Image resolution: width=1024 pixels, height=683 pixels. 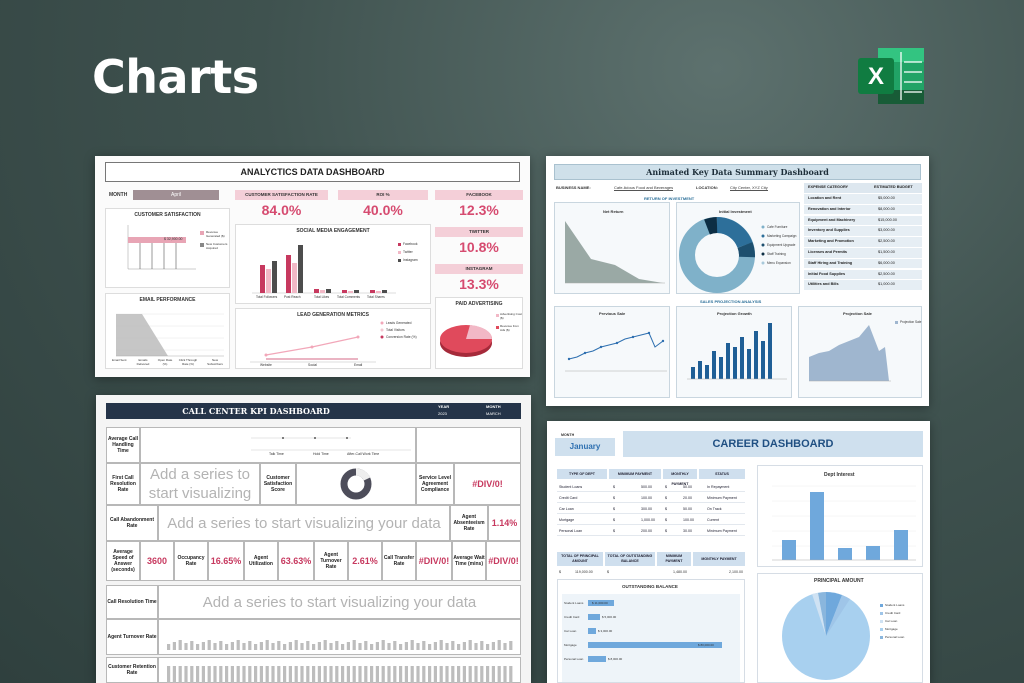 What do you see at coordinates (170, 335) in the screenshot?
I see `email-plot` at bounding box center [170, 335].